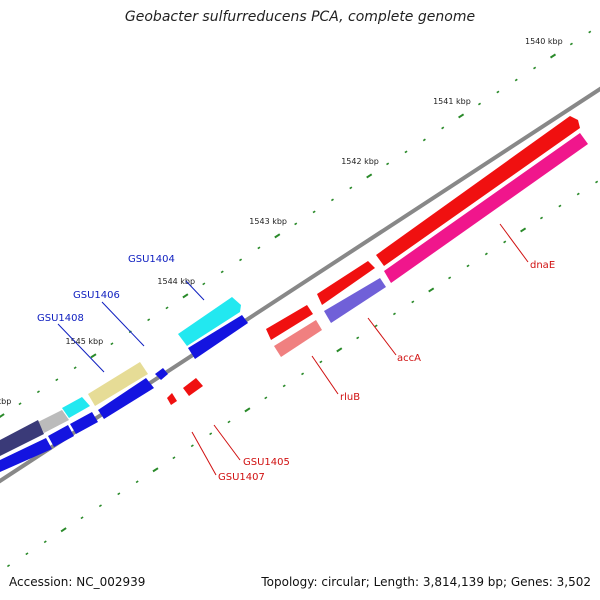 This screenshot has height=600, width=600. I want to click on gene-label-rluB: rluB, so click(350, 397).